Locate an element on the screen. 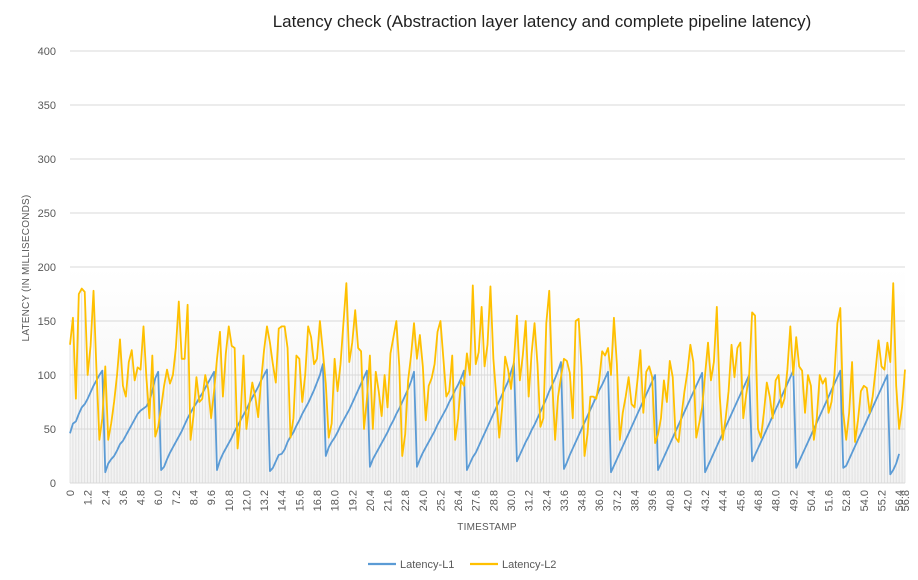 The height and width of the screenshot is (580, 918). x-tick-label: 56.4 is located at coordinates (900, 500).